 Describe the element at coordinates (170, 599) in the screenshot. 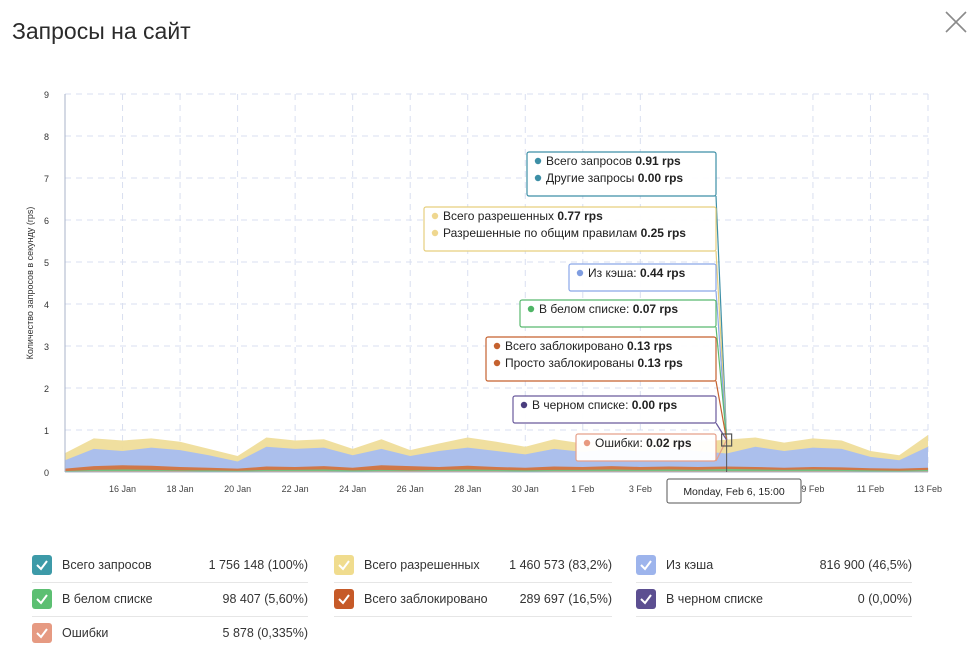

I see `legend-item-whitelist: В белом списке 98 407 (5,60%)` at that location.